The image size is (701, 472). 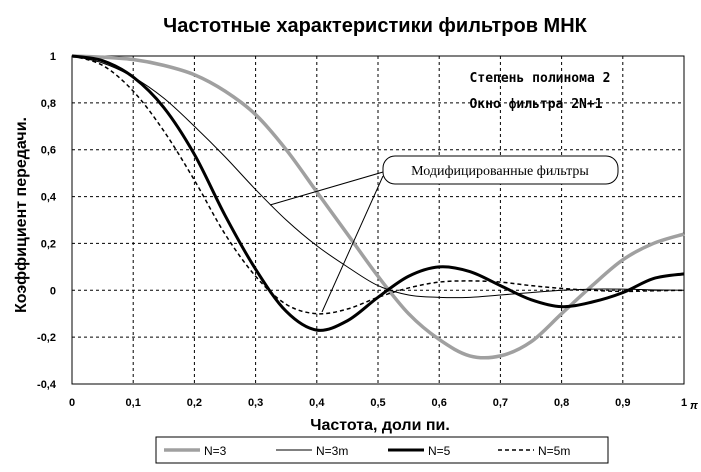 I want to click on x-tick-label: 0,5, so click(x=377, y=403).